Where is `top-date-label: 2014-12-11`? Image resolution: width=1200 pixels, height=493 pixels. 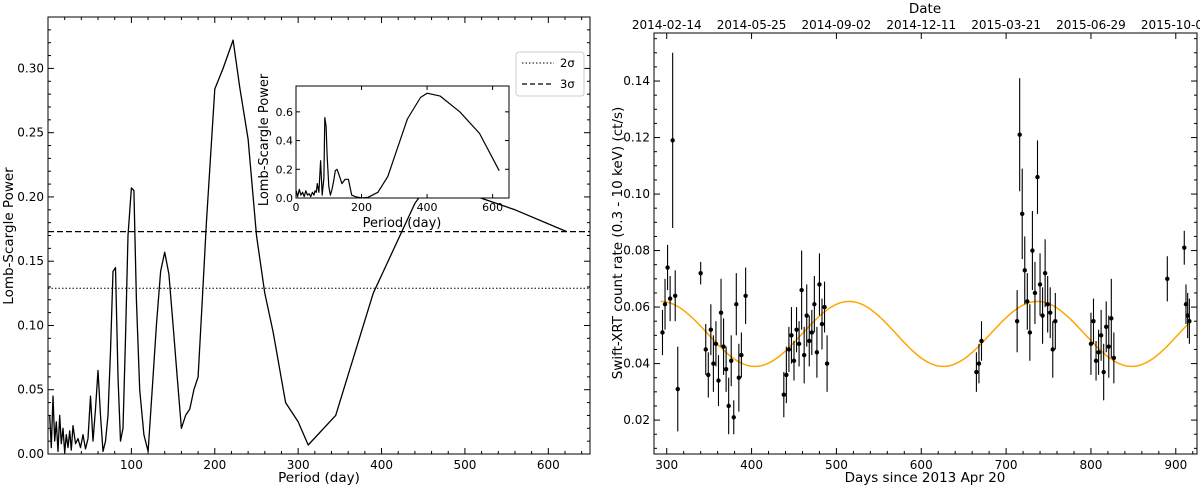
top-date-label: 2014-12-11 is located at coordinates (921, 25).